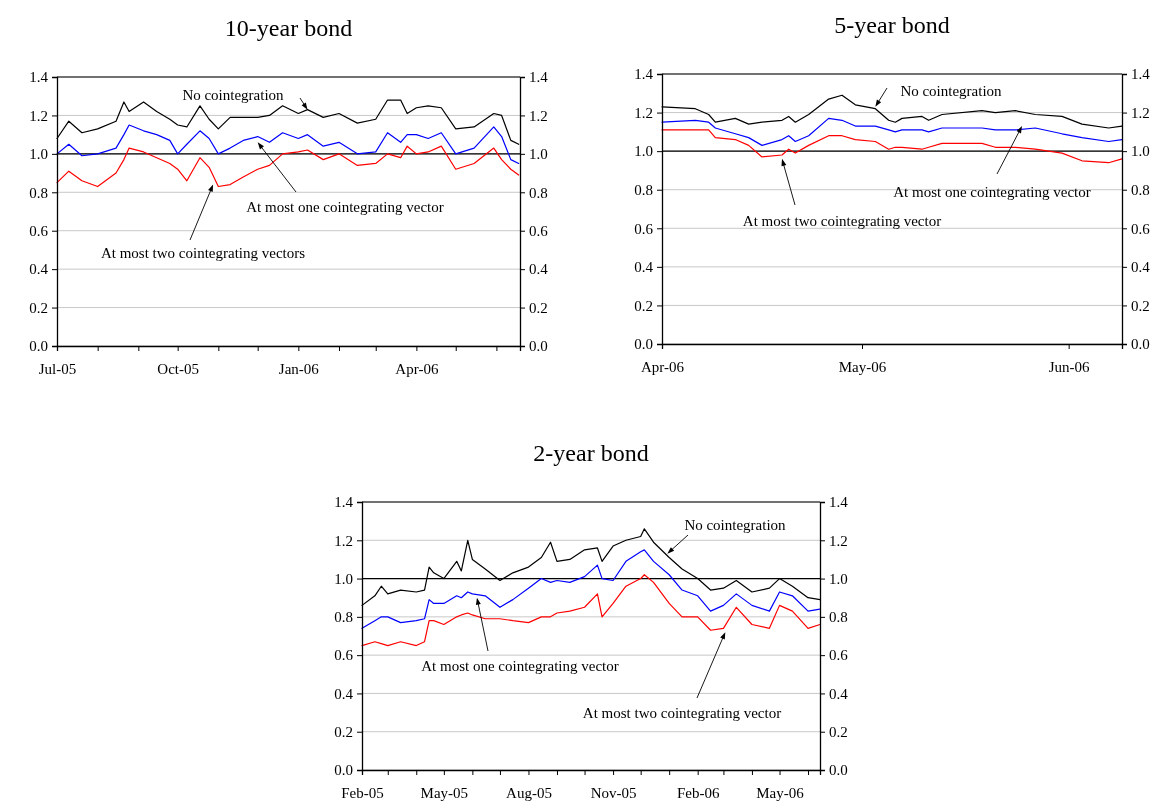 The width and height of the screenshot is (1162, 805). What do you see at coordinates (591, 453) in the screenshot?
I see `chart-title: 2-year bond` at bounding box center [591, 453].